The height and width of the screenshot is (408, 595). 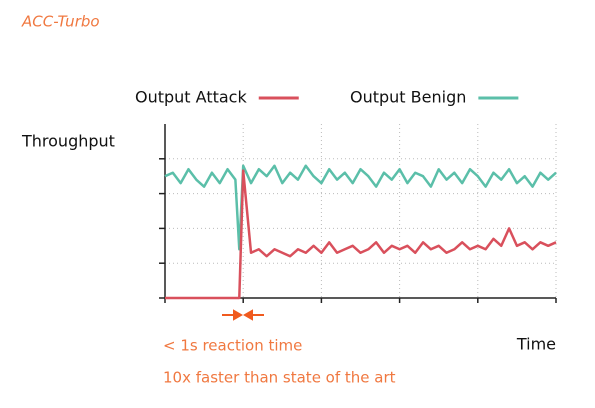 I want to click on legend-label: Output Benign, so click(x=408, y=97).